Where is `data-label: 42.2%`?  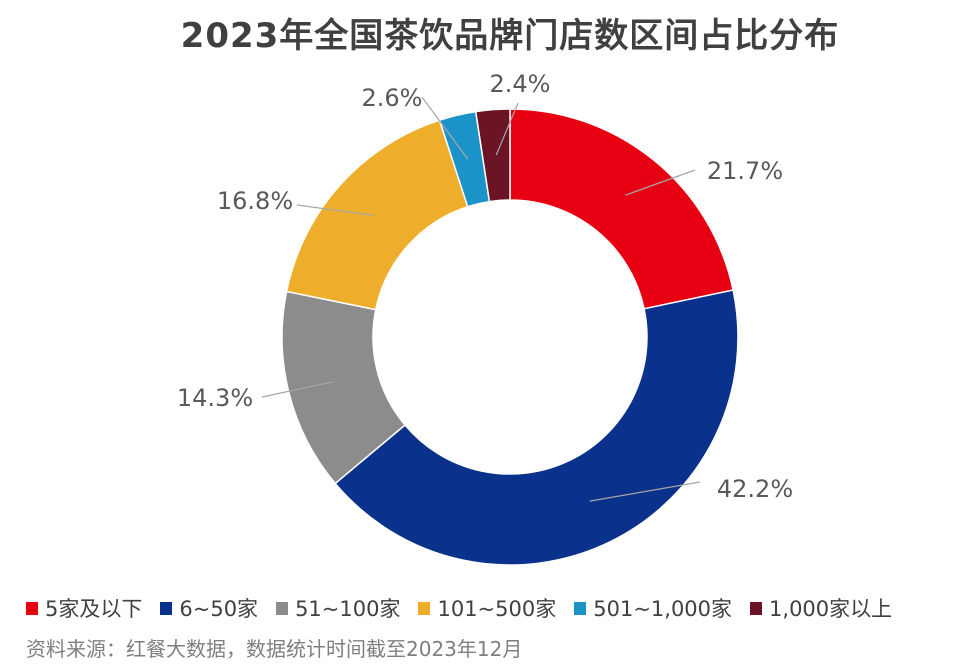 data-label: 42.2% is located at coordinates (755, 489).